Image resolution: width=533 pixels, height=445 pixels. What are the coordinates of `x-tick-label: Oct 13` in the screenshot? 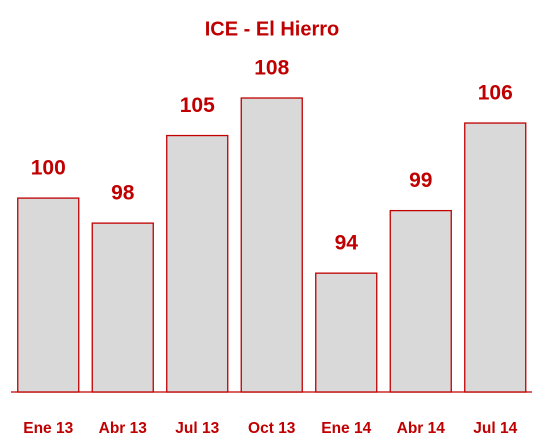 It's located at (272, 428).